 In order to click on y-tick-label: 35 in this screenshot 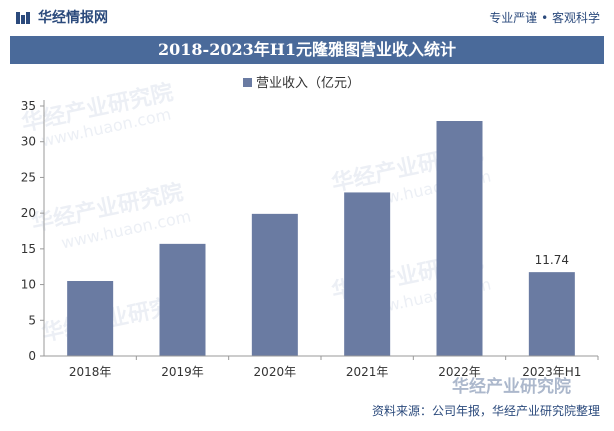, I will do `click(28, 106)`.